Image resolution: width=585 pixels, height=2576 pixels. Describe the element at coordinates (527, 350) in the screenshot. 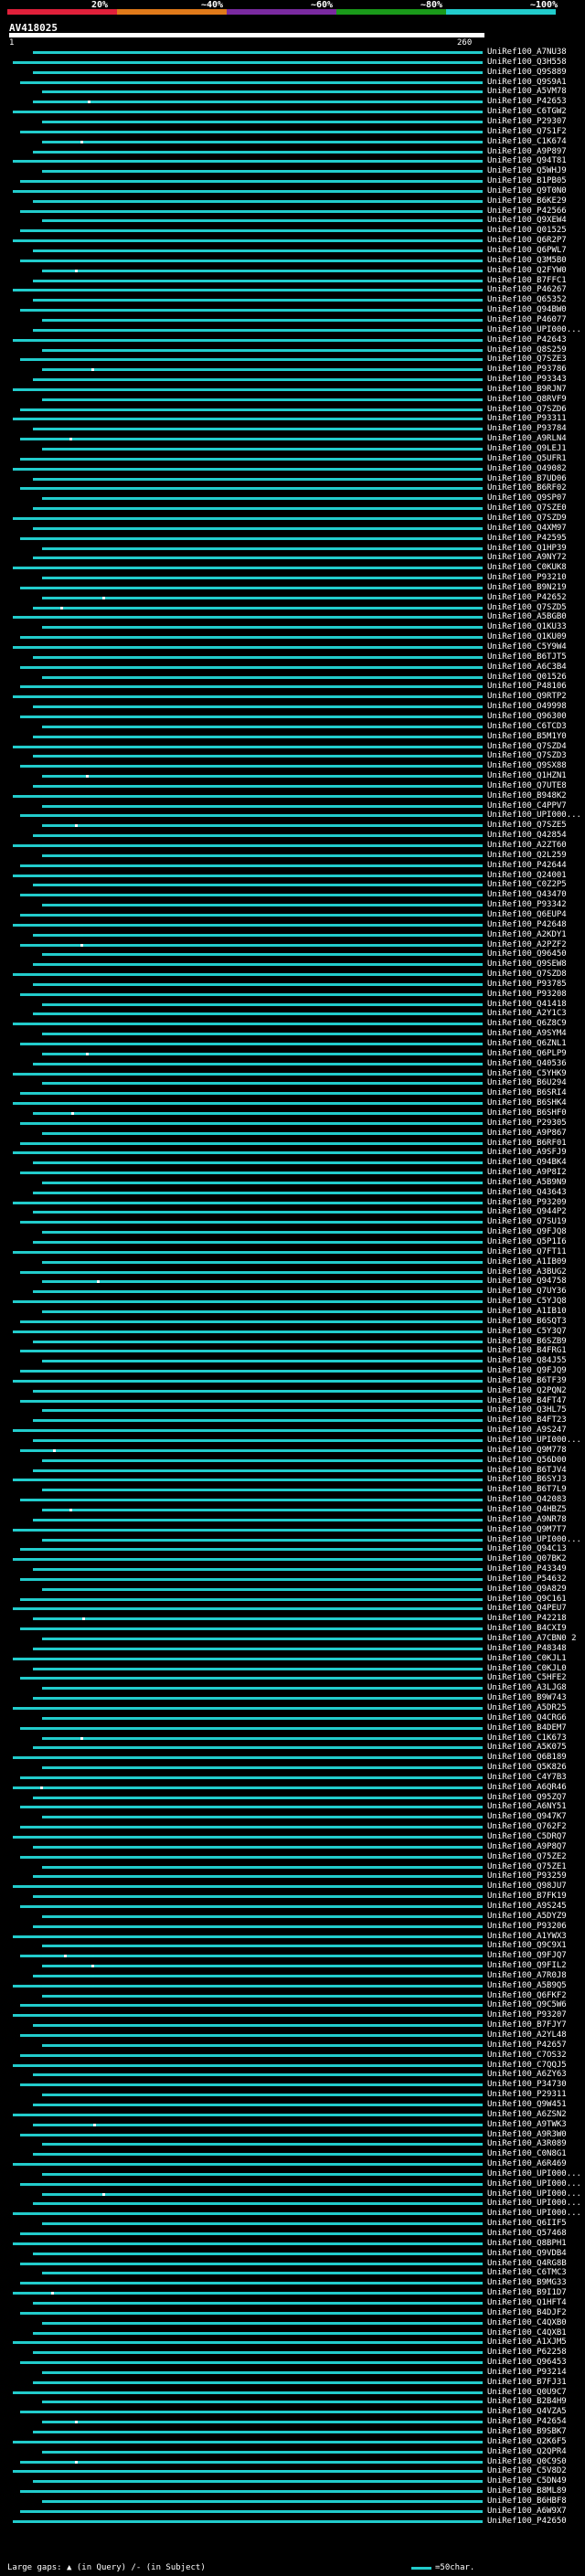

I see `hit-label: UniRef100_Q8S259` at that location.